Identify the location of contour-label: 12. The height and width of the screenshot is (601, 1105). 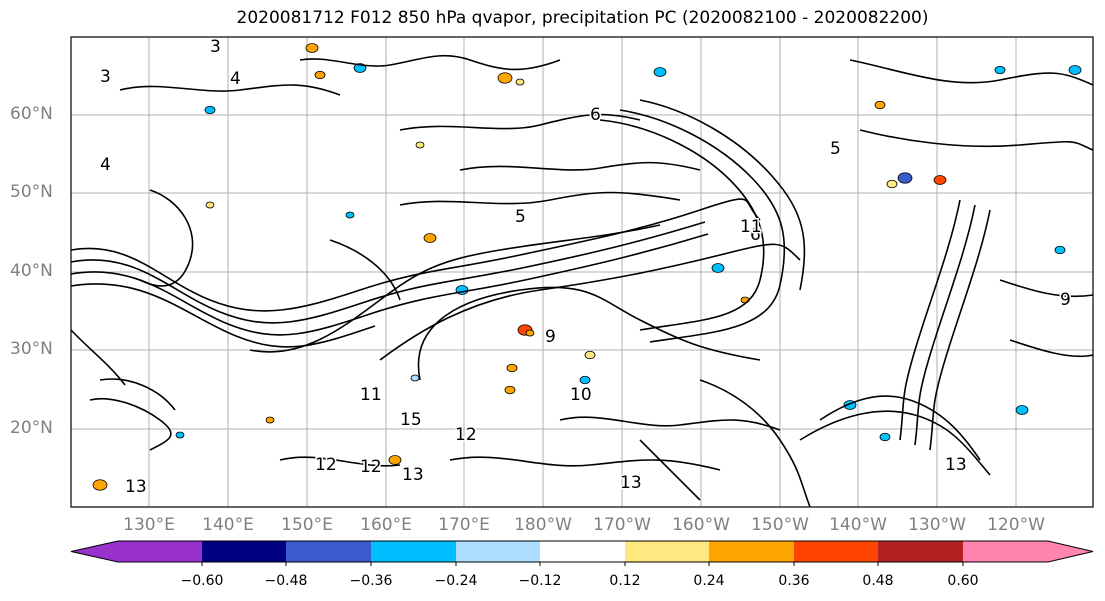
(326, 465).